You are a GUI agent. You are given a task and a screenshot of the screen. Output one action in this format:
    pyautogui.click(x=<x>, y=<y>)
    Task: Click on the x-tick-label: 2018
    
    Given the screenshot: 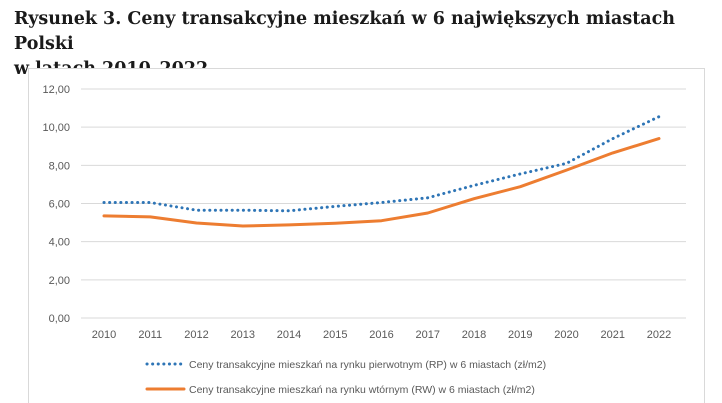 What is the action you would take?
    pyautogui.click(x=474, y=335)
    